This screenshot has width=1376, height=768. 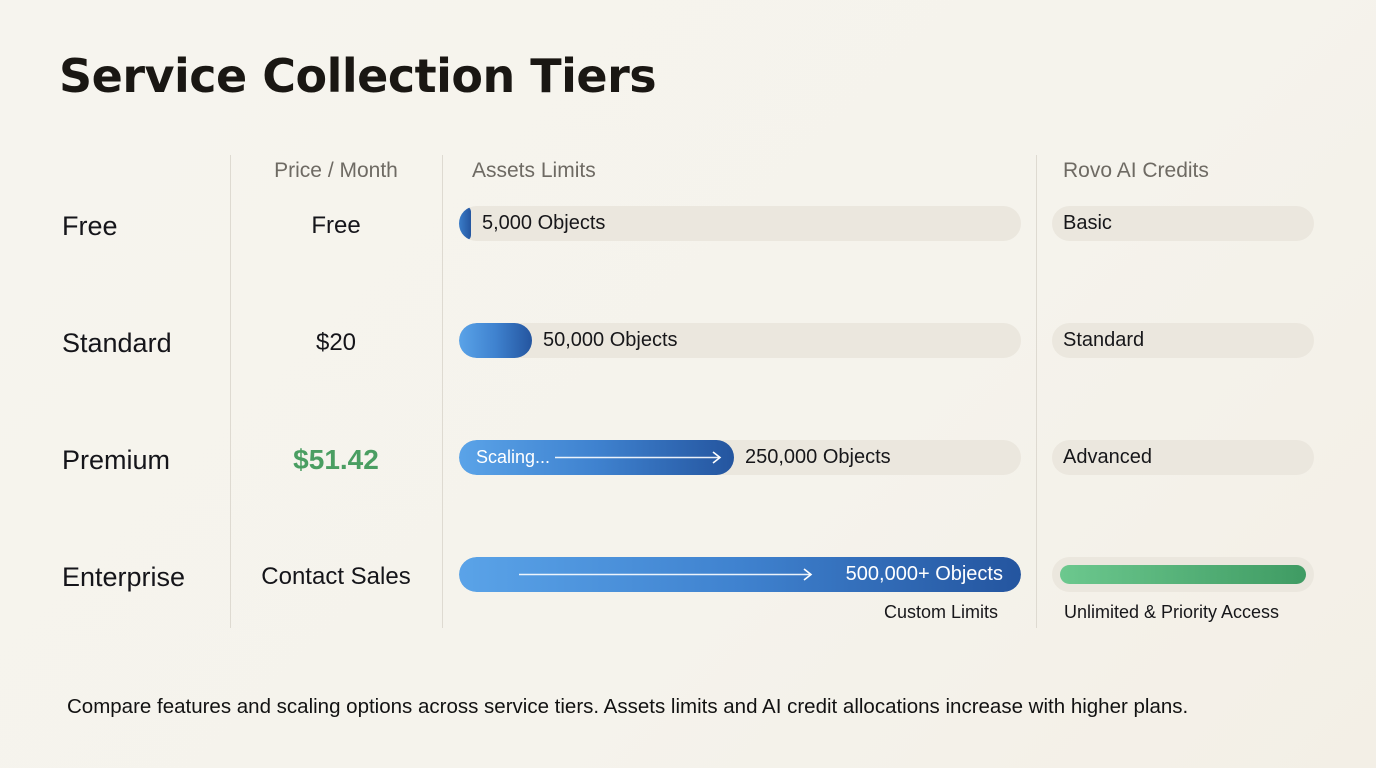 What do you see at coordinates (1136, 170) in the screenshot?
I see `rovo-column-header: Rovo AI Credits` at bounding box center [1136, 170].